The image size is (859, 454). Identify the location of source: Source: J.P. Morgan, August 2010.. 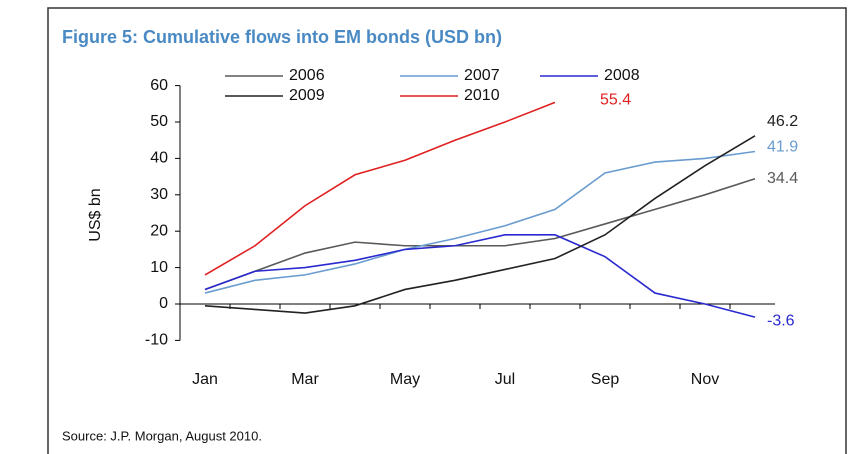
(162, 435).